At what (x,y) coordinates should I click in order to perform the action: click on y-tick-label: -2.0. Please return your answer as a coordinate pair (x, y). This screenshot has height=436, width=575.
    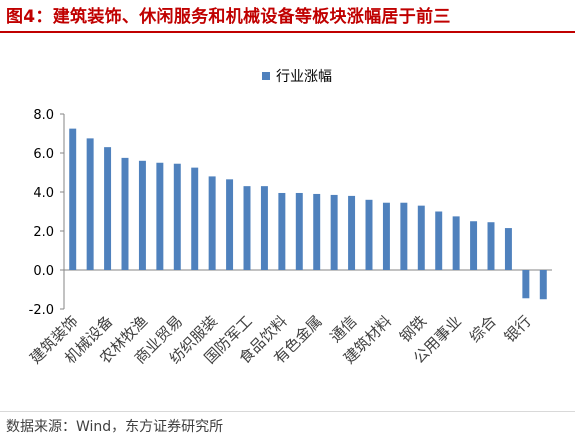
    Looking at the image, I should click on (41, 310).